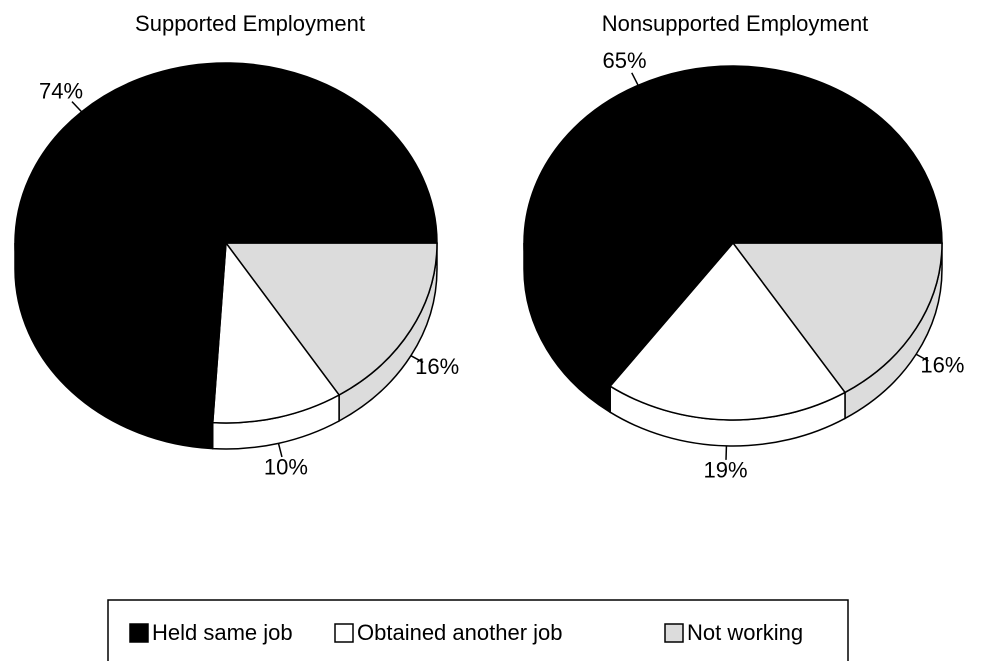 This screenshot has width=991, height=661. I want to click on data-label: 10%, so click(286, 466).